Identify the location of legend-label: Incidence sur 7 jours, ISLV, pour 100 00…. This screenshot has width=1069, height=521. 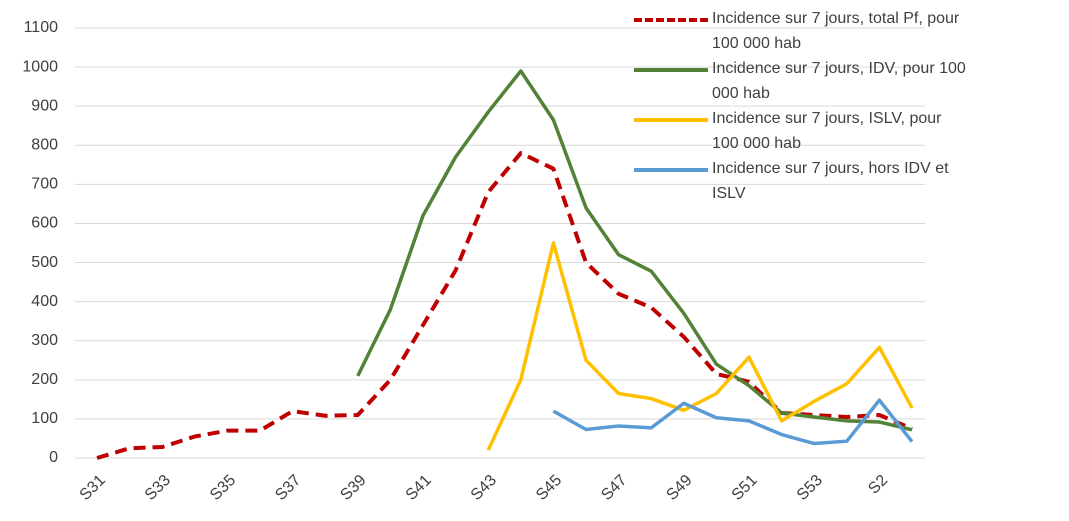
(827, 131).